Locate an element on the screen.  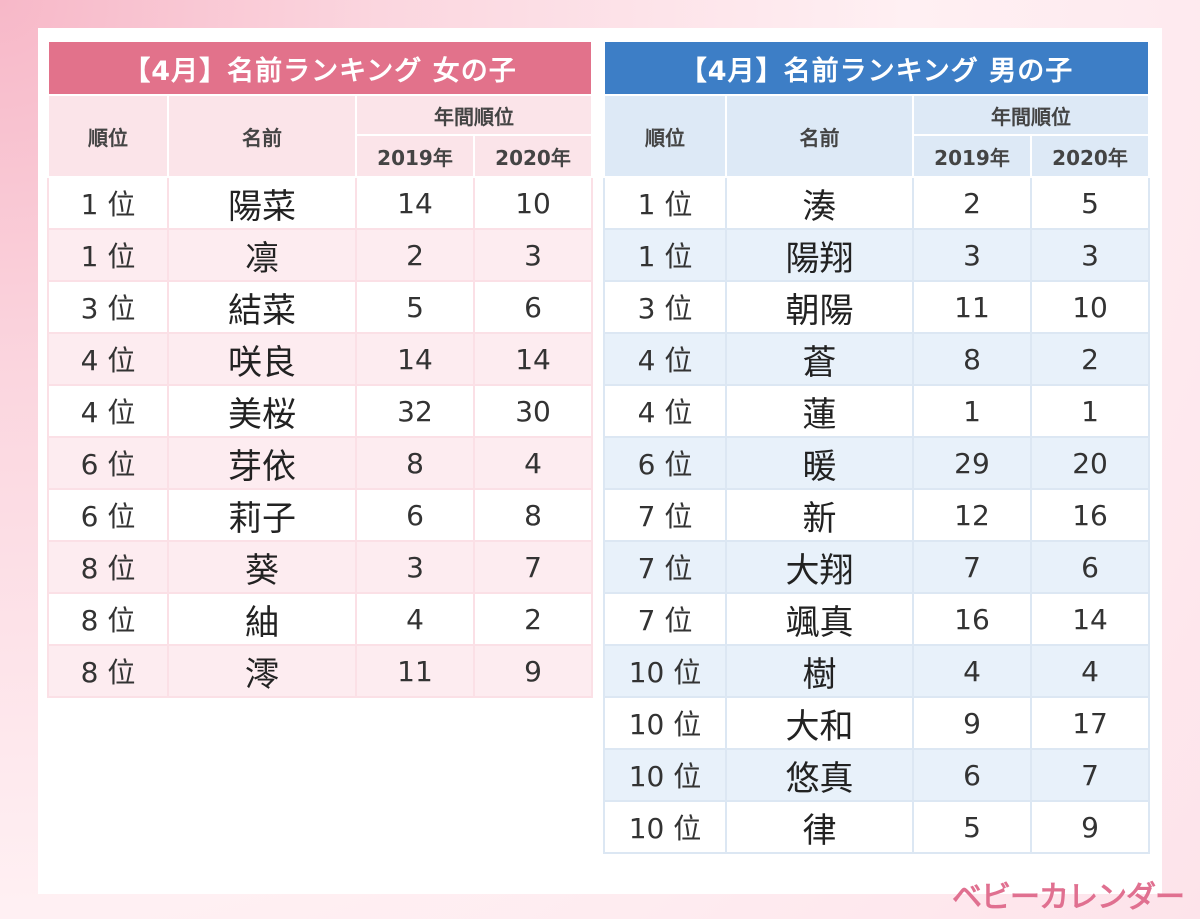
rank-2020-cell: 17 is located at coordinates (1090, 723).